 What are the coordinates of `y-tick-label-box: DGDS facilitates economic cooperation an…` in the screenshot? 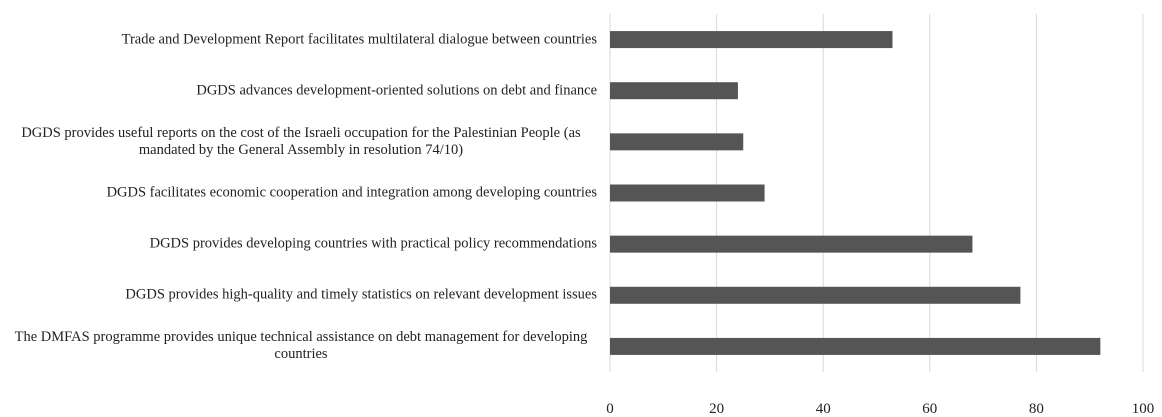 It's located at (298, 193).